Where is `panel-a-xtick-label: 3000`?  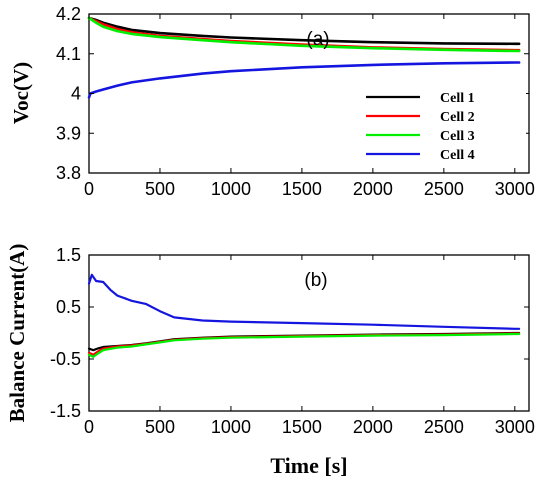
panel-a-xtick-label: 3000 is located at coordinates (515, 189).